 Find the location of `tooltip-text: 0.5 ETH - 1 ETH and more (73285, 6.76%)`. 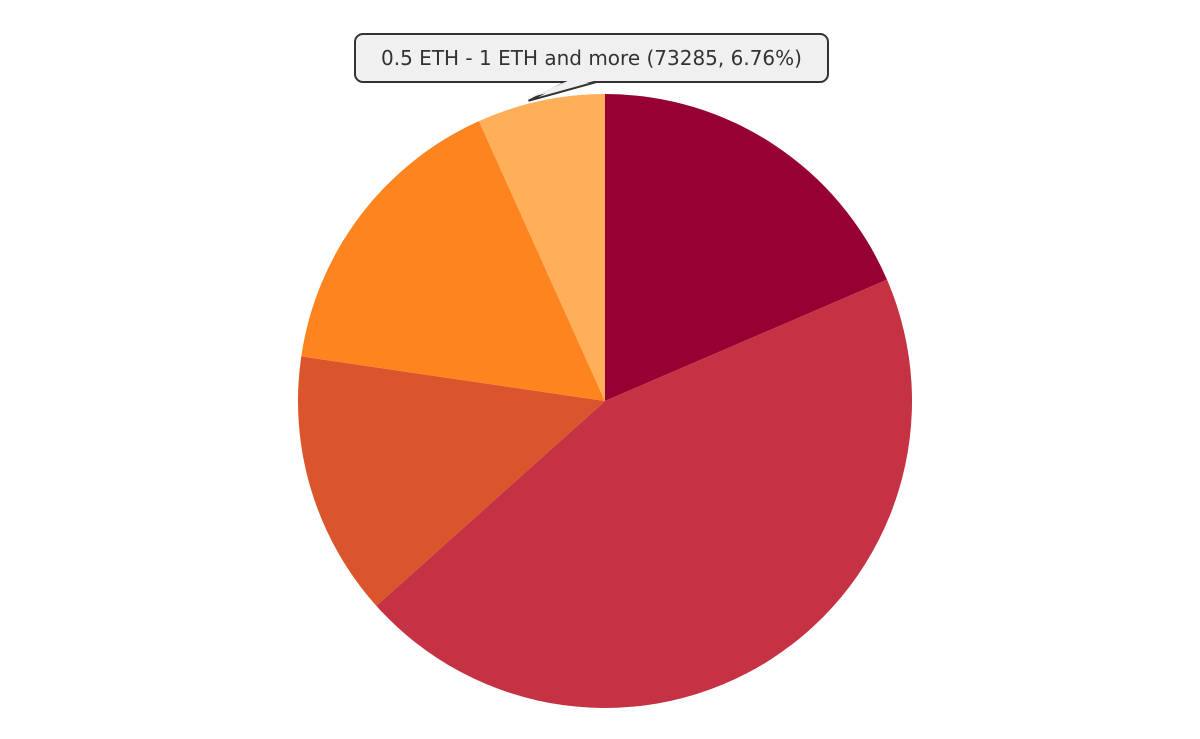

tooltip-text: 0.5 ETH - 1 ETH and more (73285, 6.76%) is located at coordinates (591, 58).